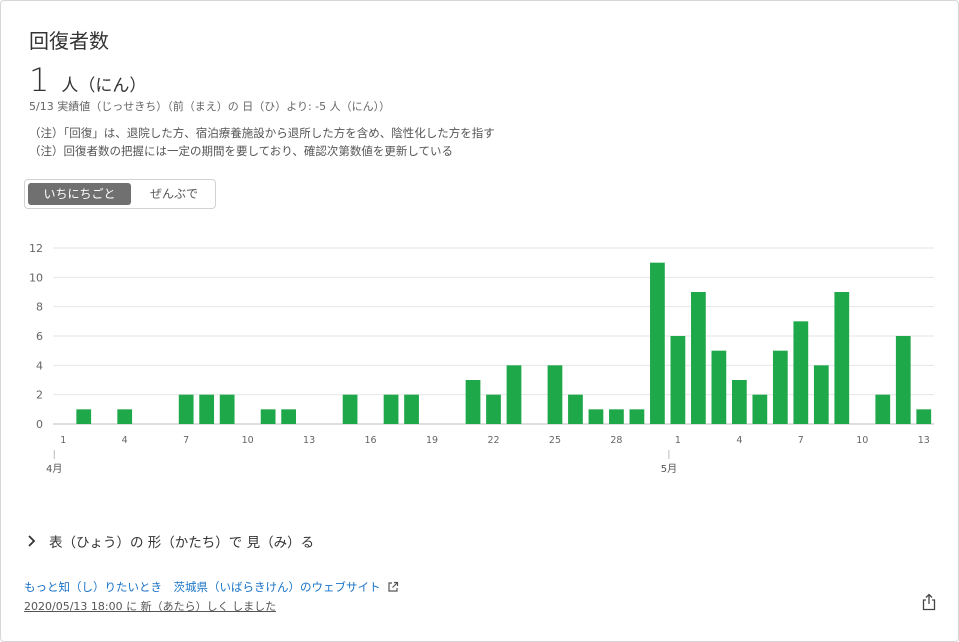  What do you see at coordinates (150, 606) in the screenshot?
I see `last-updated: 2020/05/13 18:00 に 新（あたら）しく しました` at bounding box center [150, 606].